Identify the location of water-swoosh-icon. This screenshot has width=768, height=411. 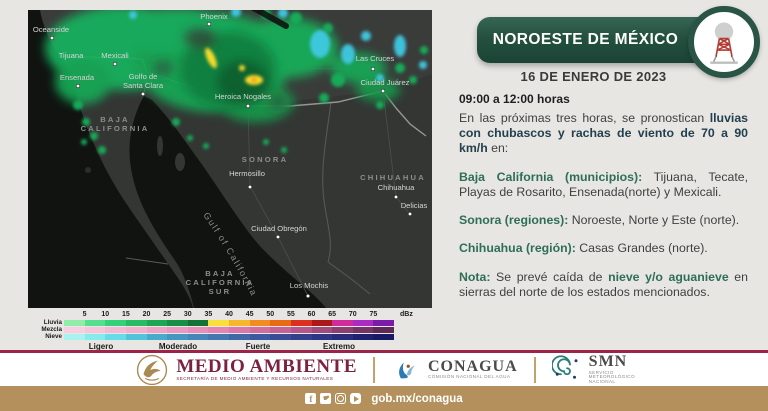
(407, 370).